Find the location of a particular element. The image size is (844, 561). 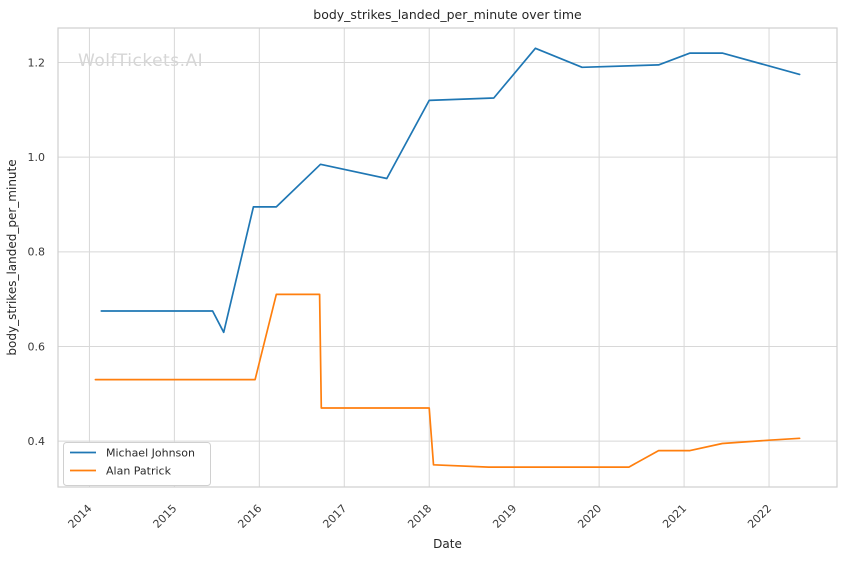

x-tick-label-2018: 2018 is located at coordinates (419, 516).